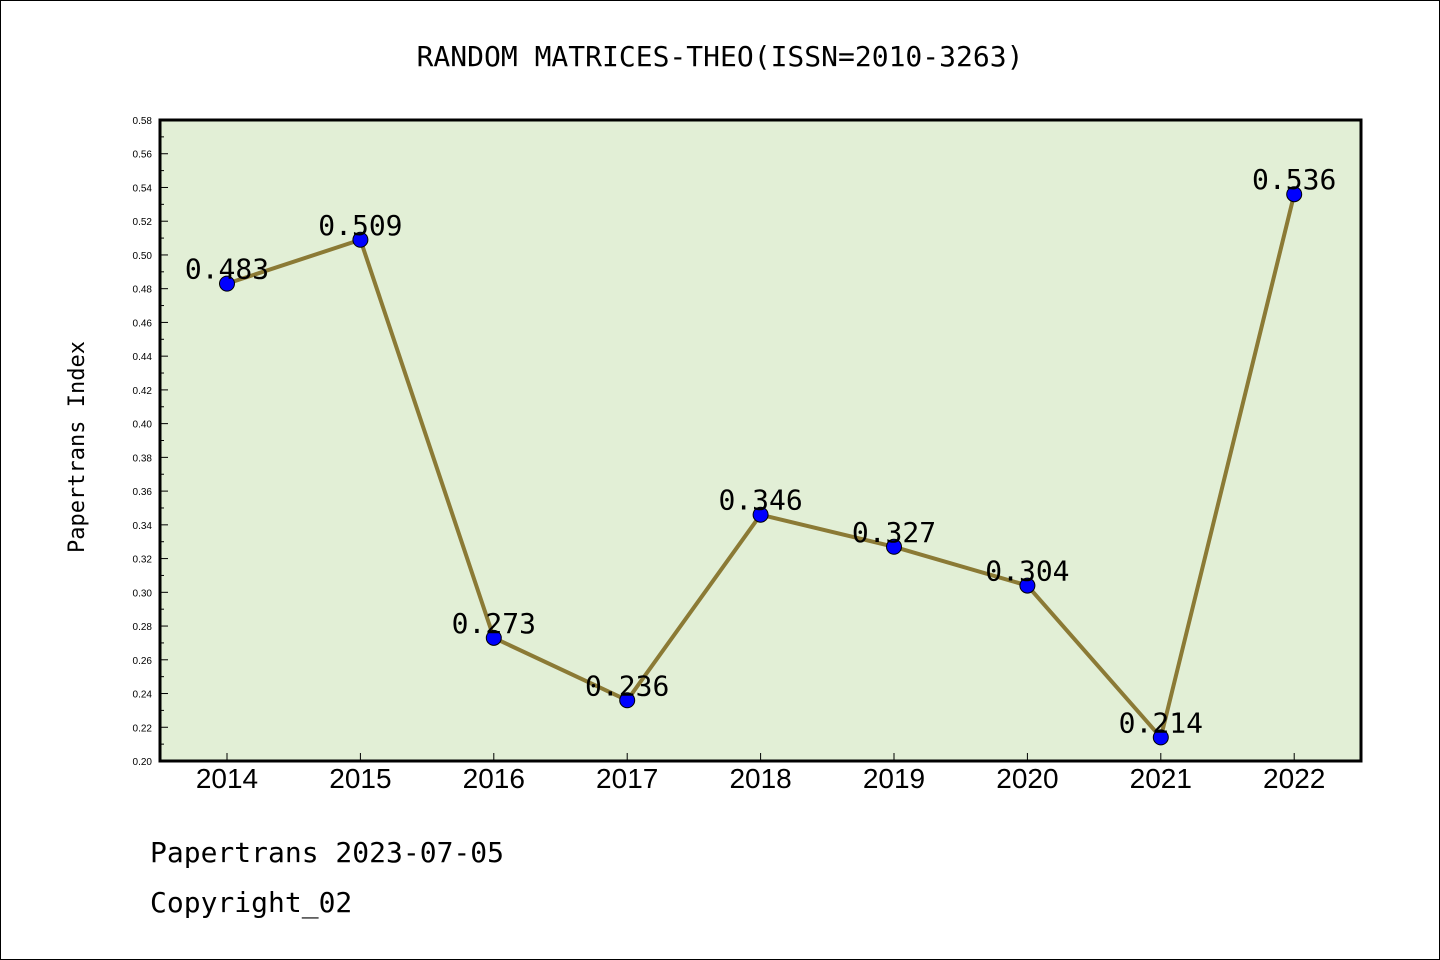 This screenshot has height=960, width=1440. What do you see at coordinates (143, 560) in the screenshot?
I see `y-tick-label: 0.32` at bounding box center [143, 560].